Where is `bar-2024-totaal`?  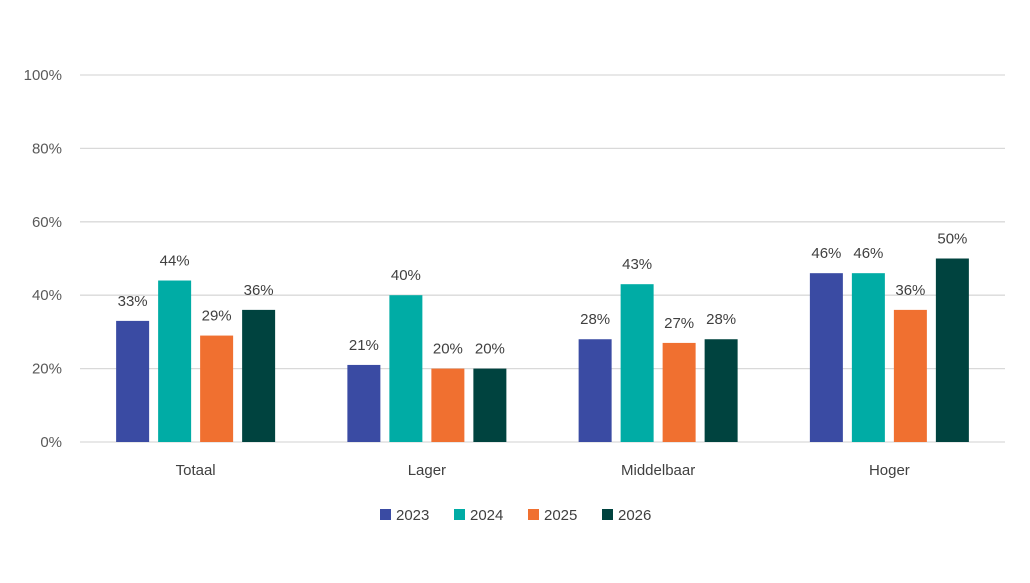 bar-2024-totaal is located at coordinates (175, 361).